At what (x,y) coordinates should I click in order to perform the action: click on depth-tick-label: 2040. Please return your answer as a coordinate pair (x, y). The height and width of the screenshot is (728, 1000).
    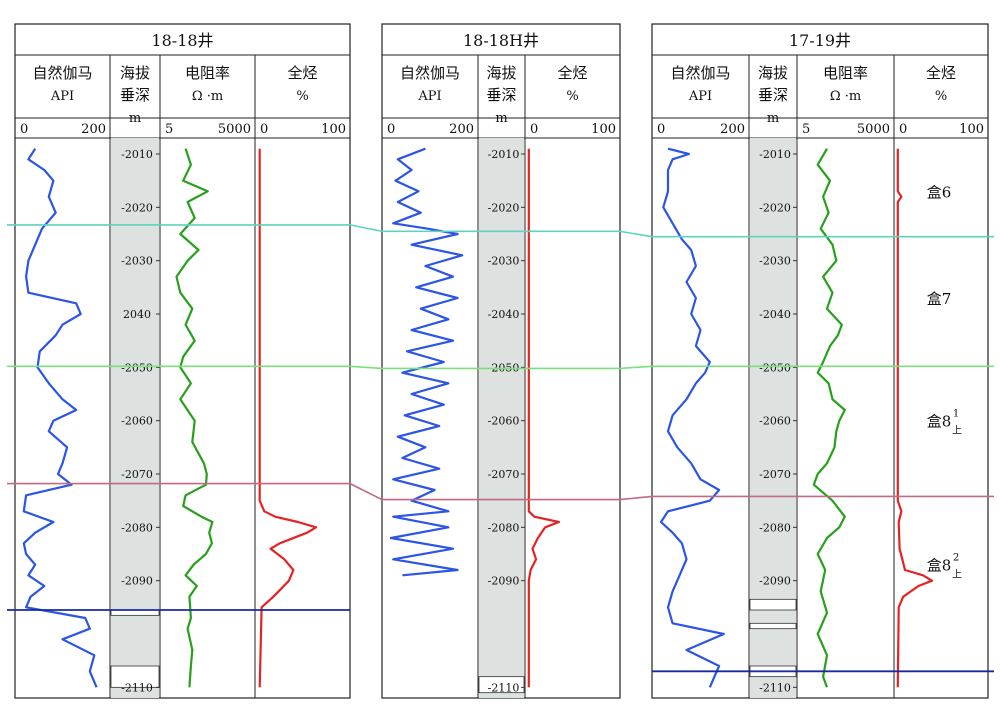
    Looking at the image, I should click on (137, 314).